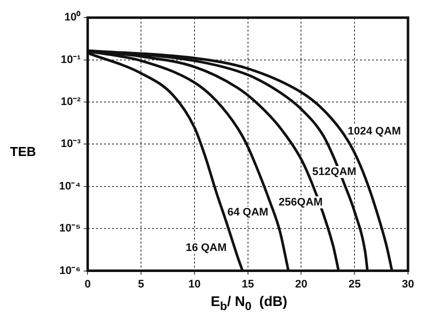  I want to click on x-tick-label: 0, so click(87, 284).